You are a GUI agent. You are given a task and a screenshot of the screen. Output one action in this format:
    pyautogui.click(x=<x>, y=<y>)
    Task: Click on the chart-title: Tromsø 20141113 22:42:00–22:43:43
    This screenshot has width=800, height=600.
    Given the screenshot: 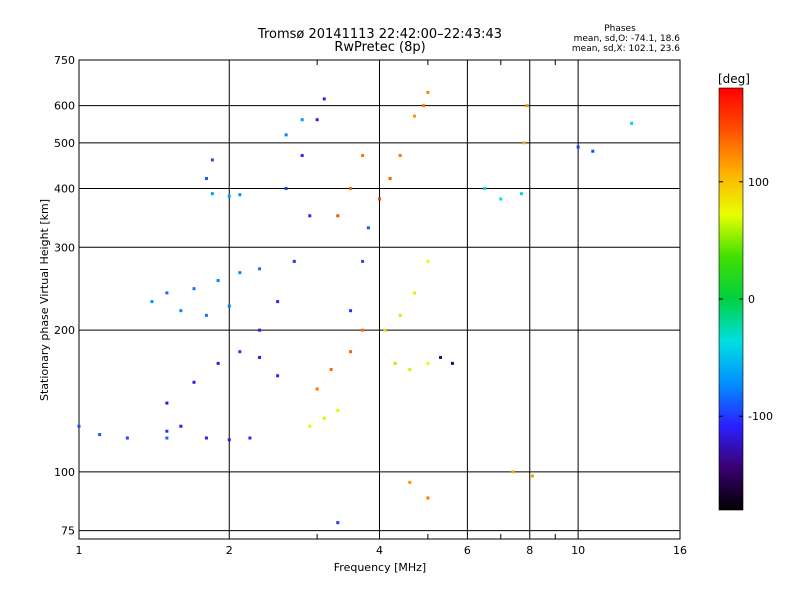 What is the action you would take?
    pyautogui.click(x=380, y=34)
    